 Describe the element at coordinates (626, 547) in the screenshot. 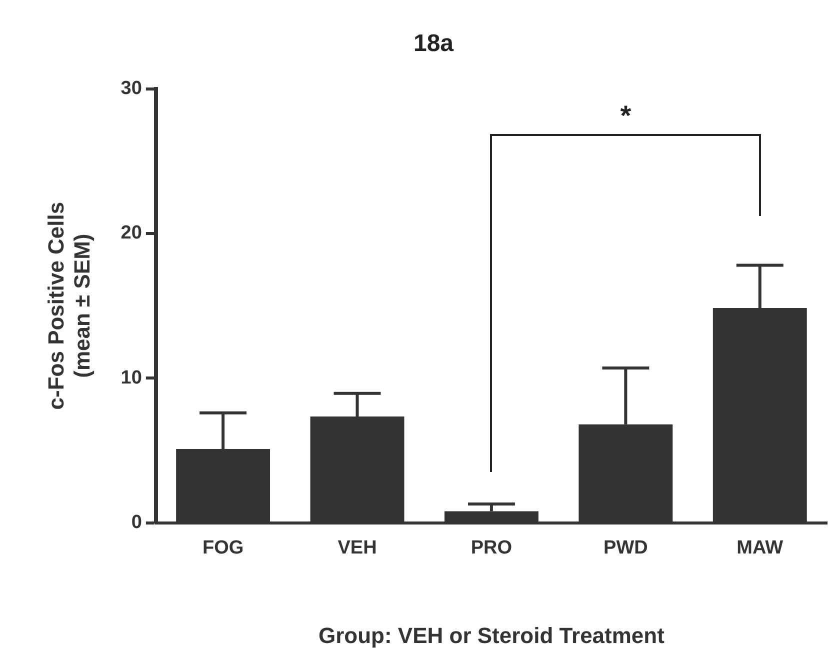

I see `x-tick-label: PWD` at that location.